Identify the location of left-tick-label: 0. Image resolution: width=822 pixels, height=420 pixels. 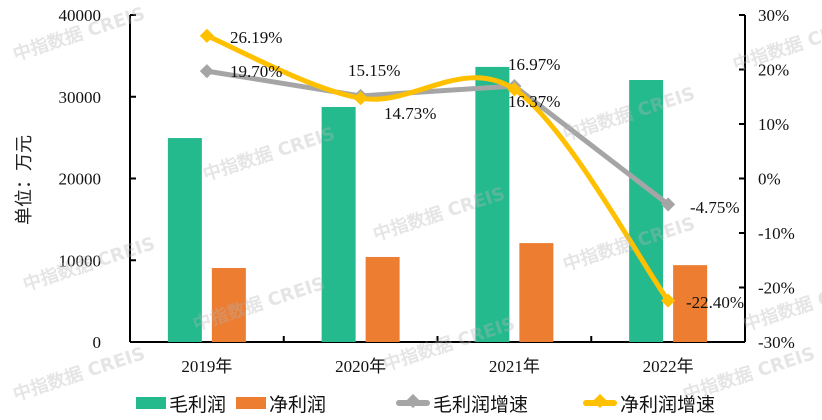
(97, 342).